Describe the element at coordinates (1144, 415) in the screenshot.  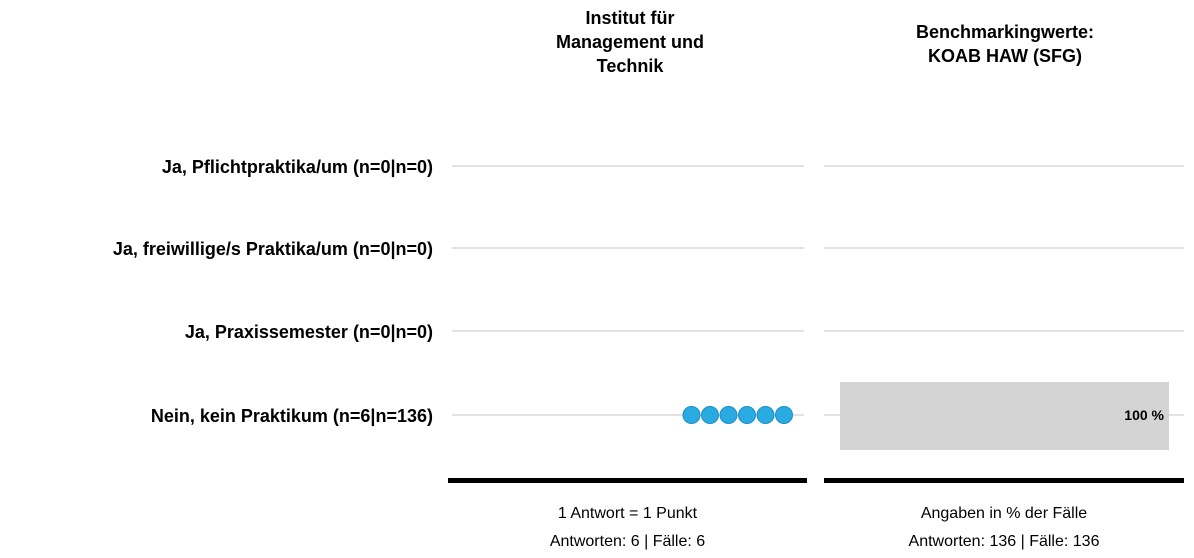
I see `bar-value-label: 100 %` at that location.